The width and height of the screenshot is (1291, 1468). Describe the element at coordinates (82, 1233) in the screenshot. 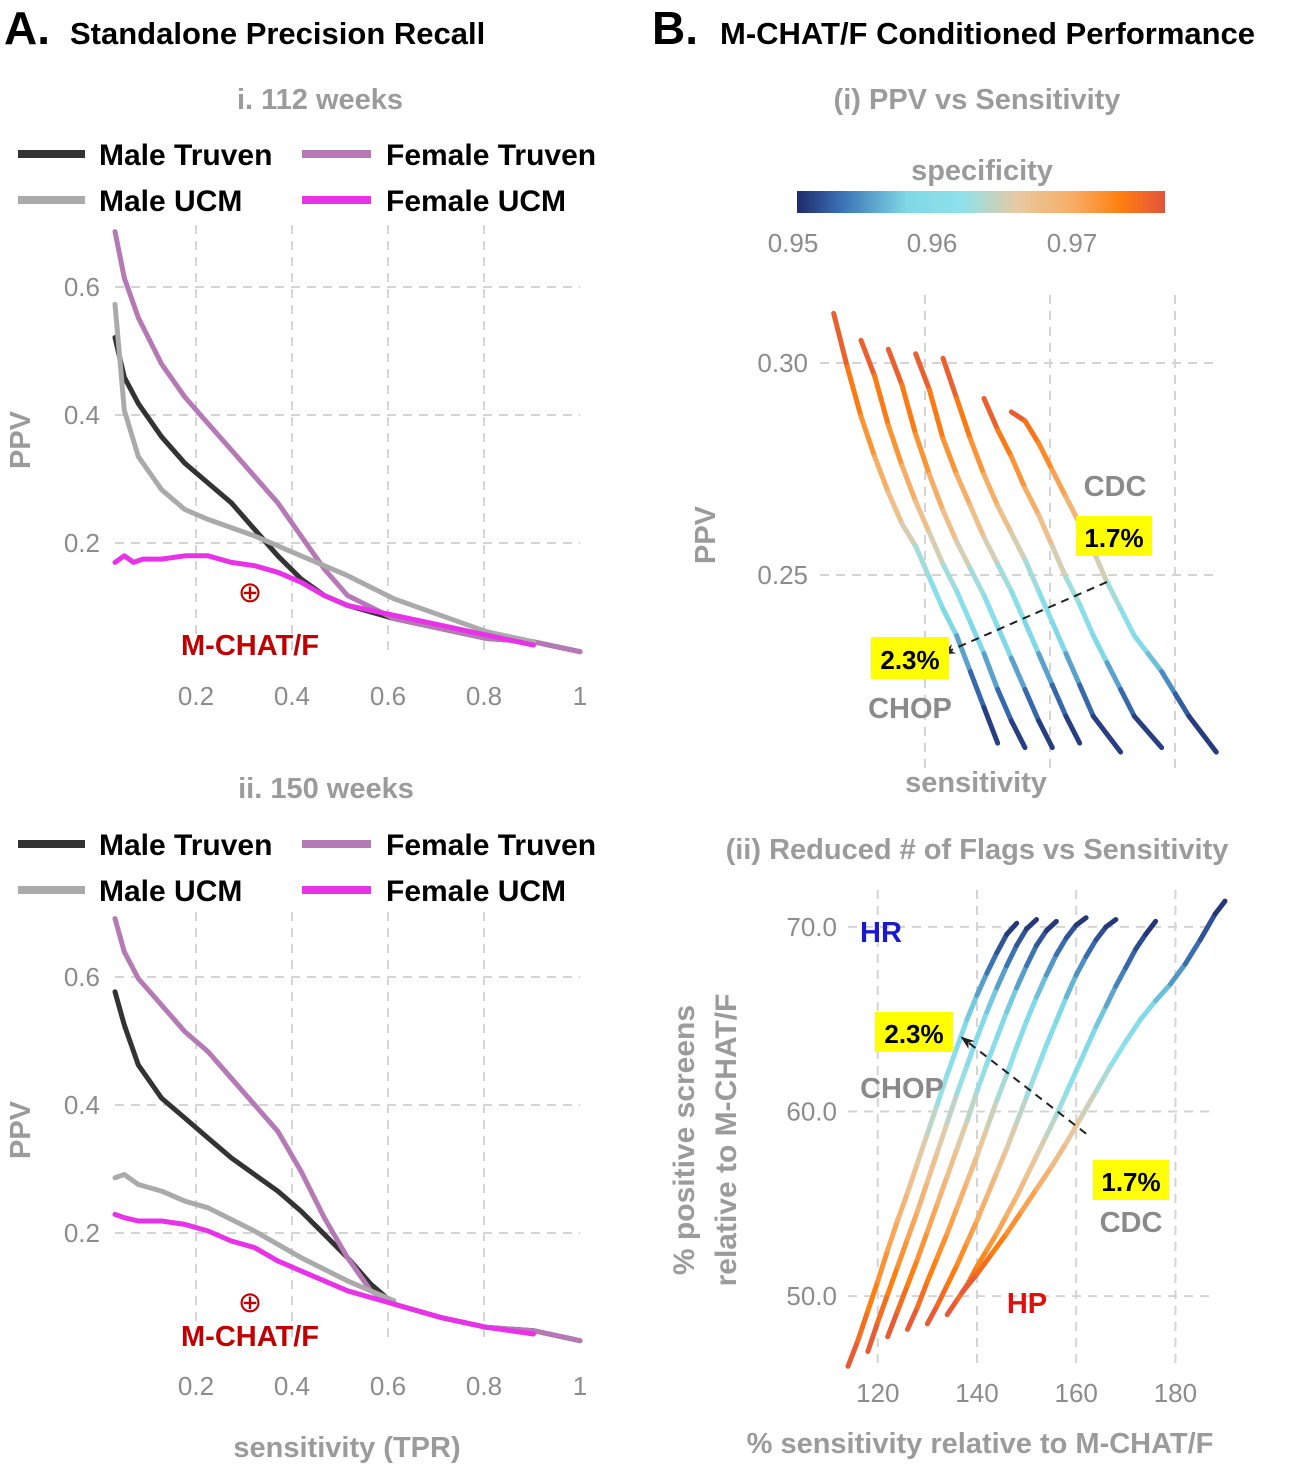

I see `y-tick-label: 0.2` at that location.